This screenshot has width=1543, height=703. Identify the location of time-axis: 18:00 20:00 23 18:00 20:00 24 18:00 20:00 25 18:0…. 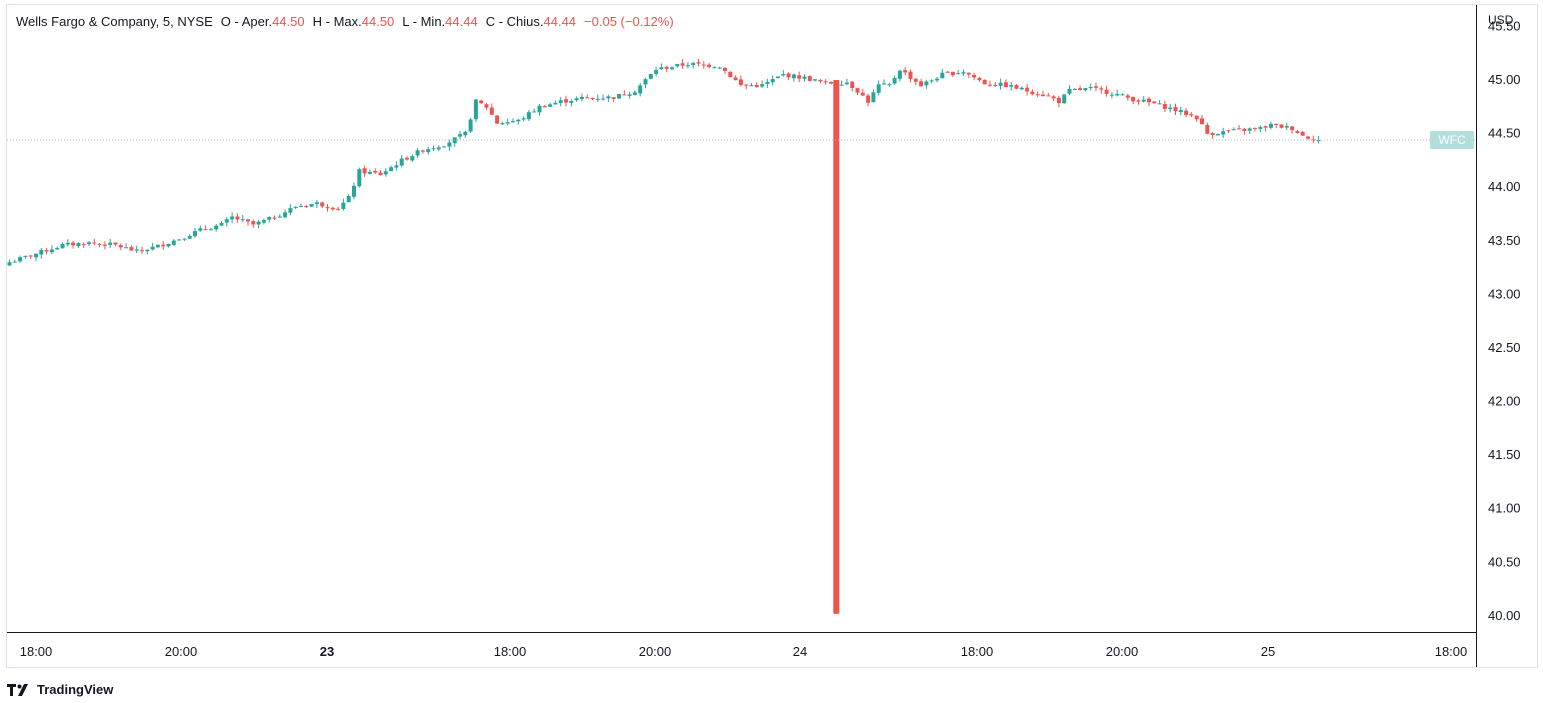
(744, 651).